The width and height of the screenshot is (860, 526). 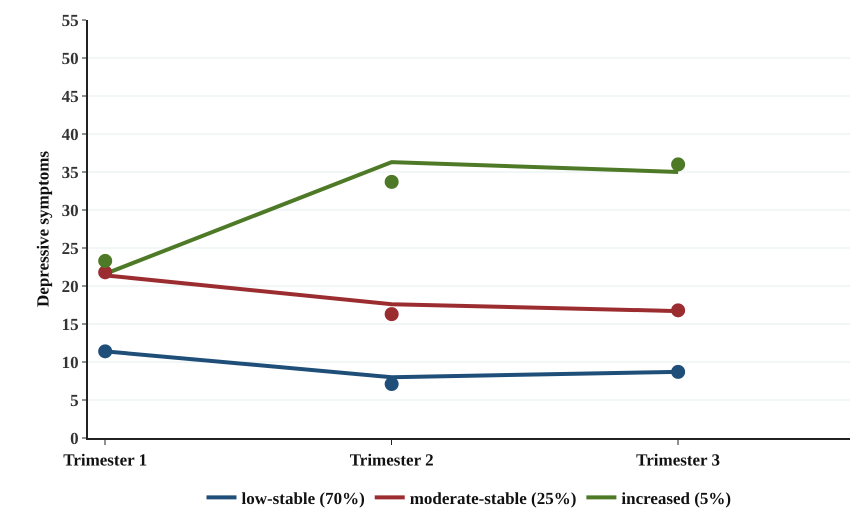 I want to click on y-tick-label: 30, so click(x=70, y=210).